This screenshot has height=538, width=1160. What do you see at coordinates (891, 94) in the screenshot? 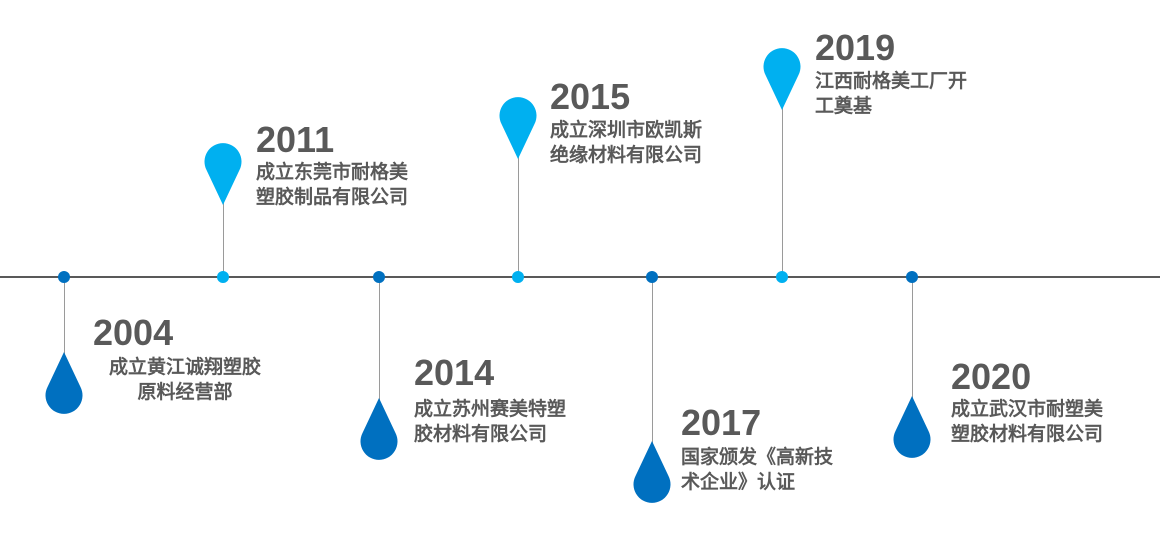
I see `event-description: 江西耐格美工厂开 工奠基` at bounding box center [891, 94].